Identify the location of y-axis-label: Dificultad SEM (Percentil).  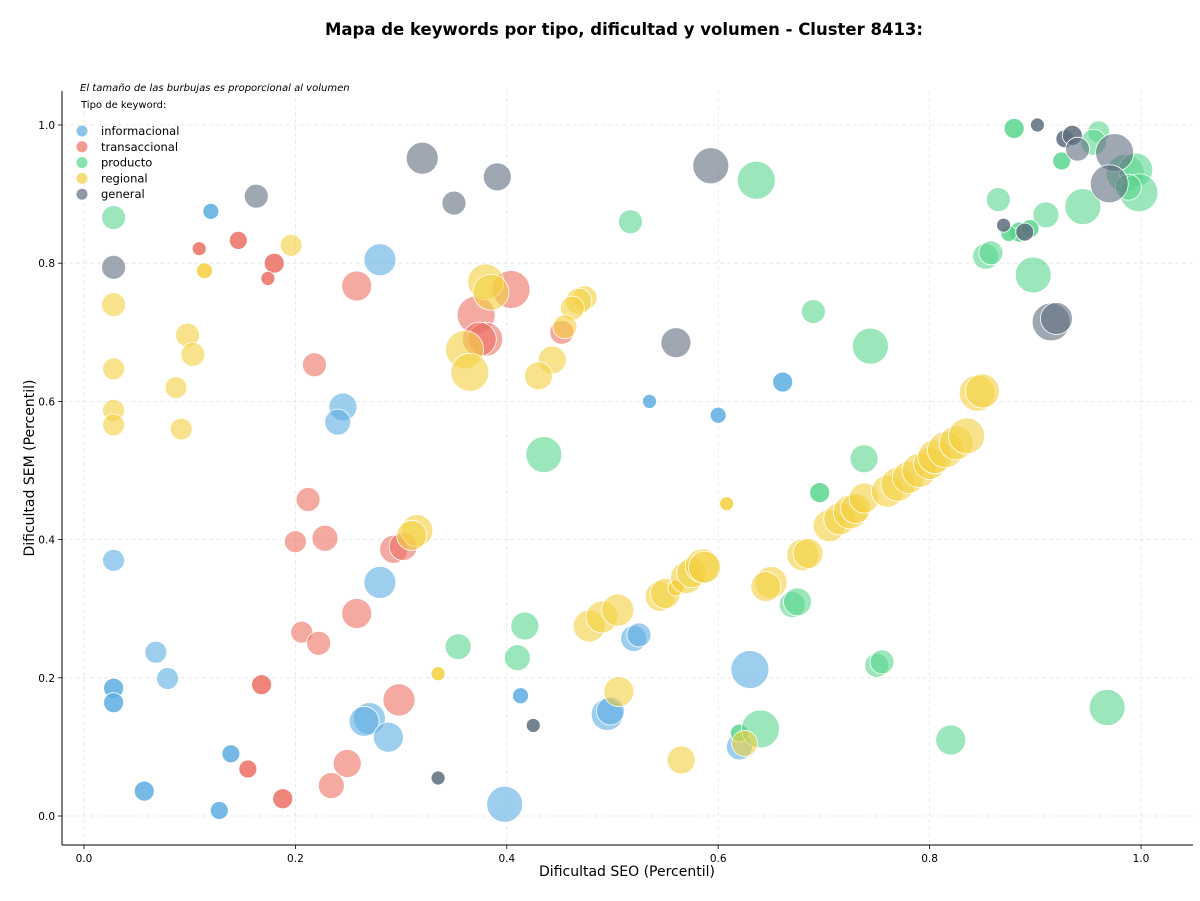
(30, 468).